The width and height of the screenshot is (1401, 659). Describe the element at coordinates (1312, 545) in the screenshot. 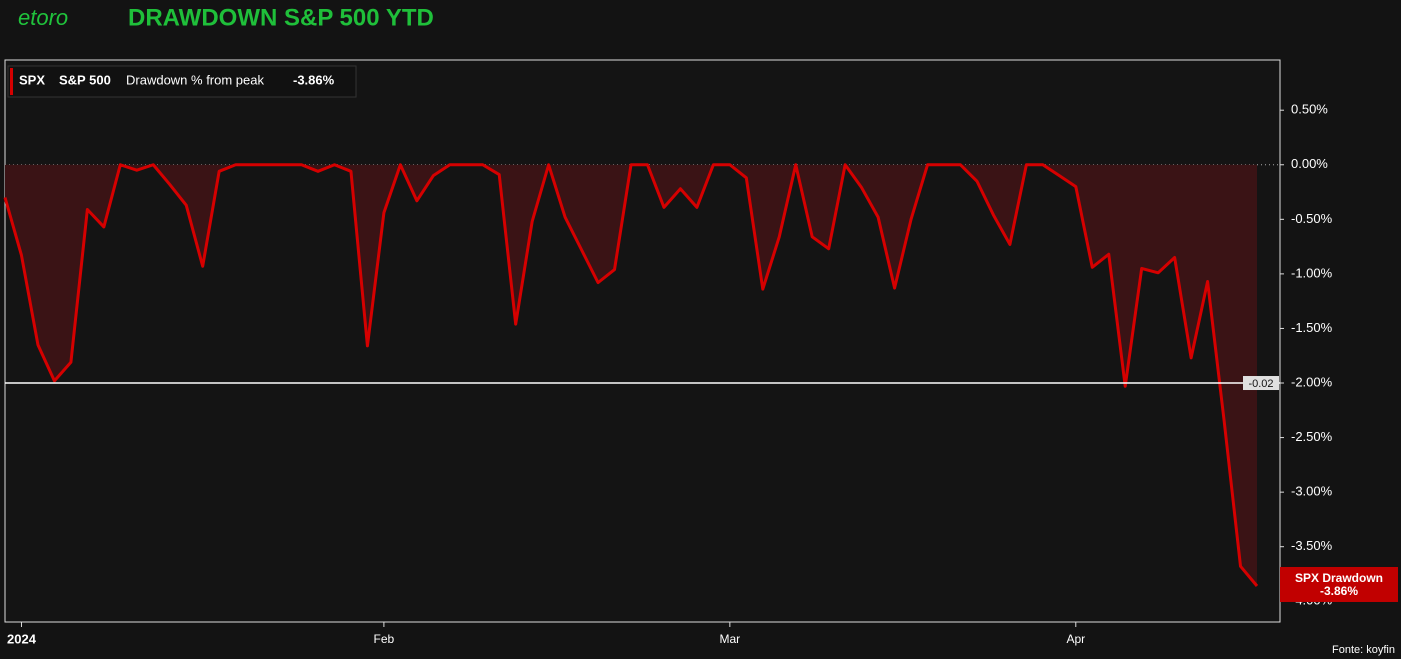

I see `y-tick-label: -3.50%` at that location.